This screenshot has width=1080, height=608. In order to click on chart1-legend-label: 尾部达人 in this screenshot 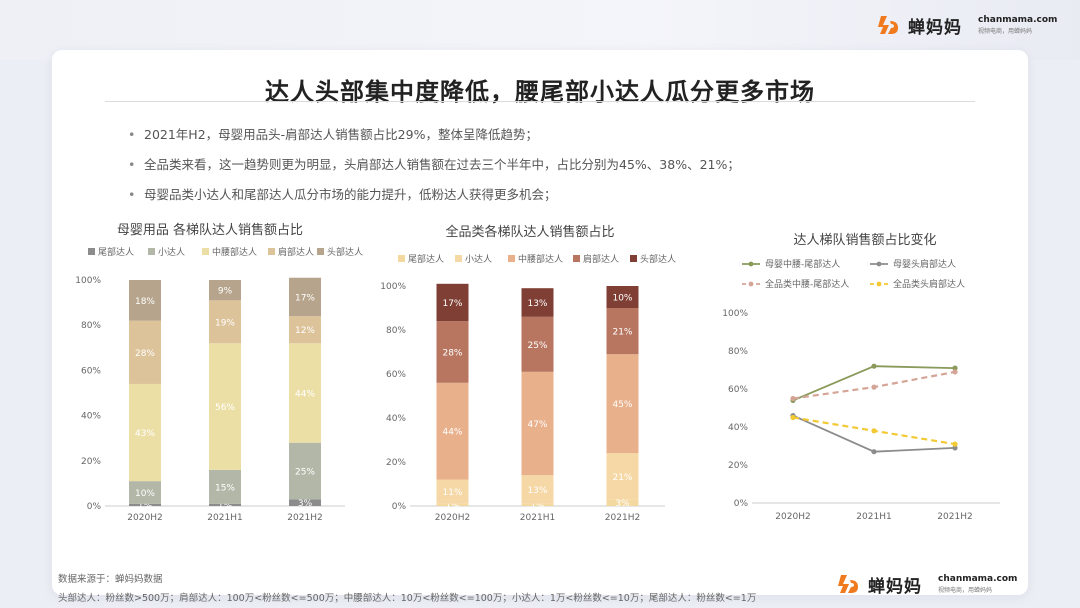, I will do `click(116, 252)`.